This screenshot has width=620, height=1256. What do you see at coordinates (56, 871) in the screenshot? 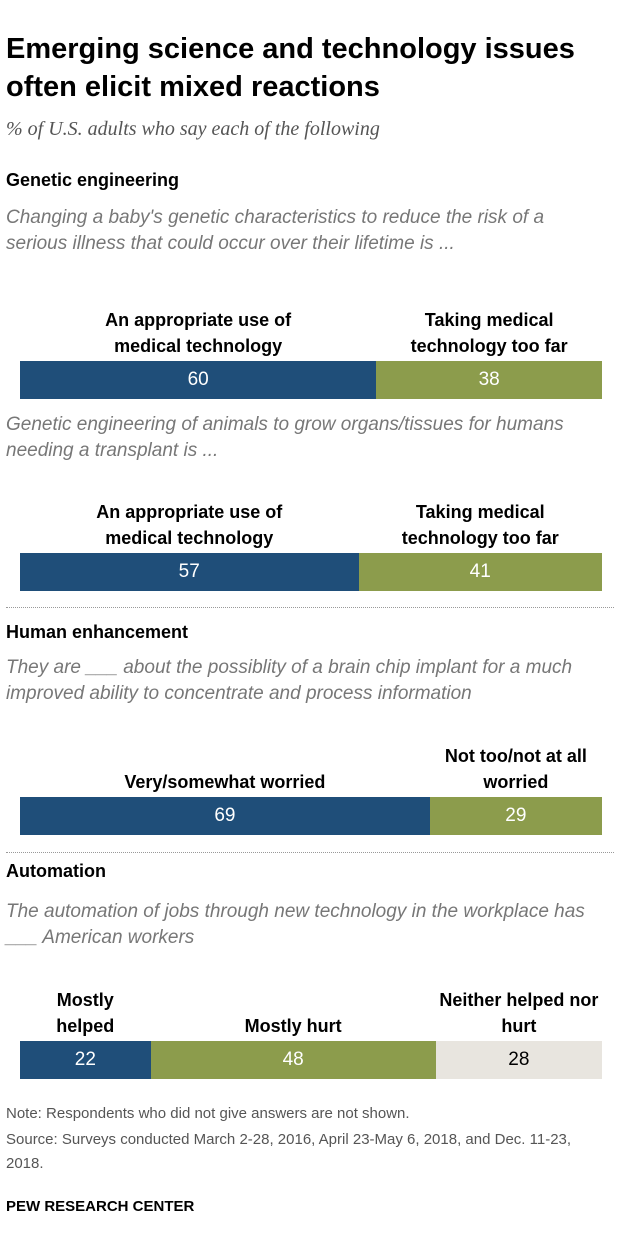
I see `section-automation: Automation` at bounding box center [56, 871].